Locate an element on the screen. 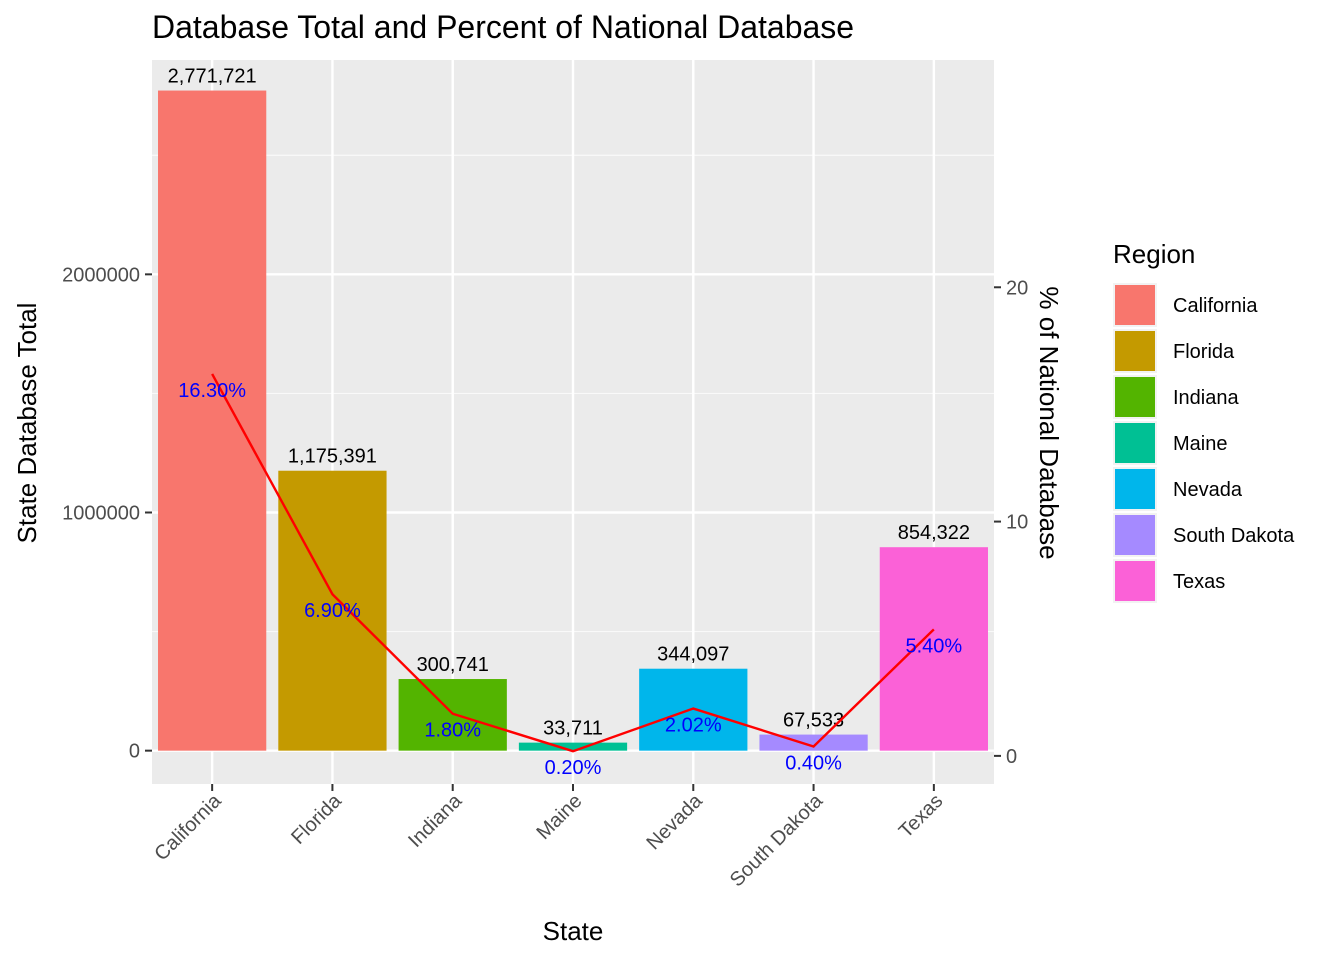  legend-label: Maine is located at coordinates (1200, 444).